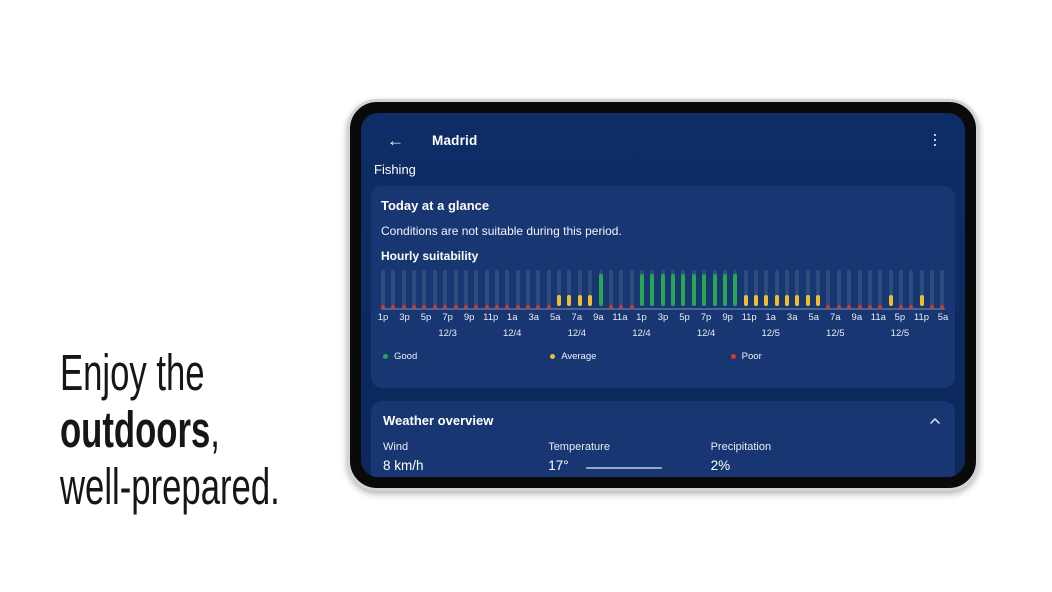  Describe the element at coordinates (170, 429) in the screenshot. I see `tagline-line2: outdoors,` at that location.